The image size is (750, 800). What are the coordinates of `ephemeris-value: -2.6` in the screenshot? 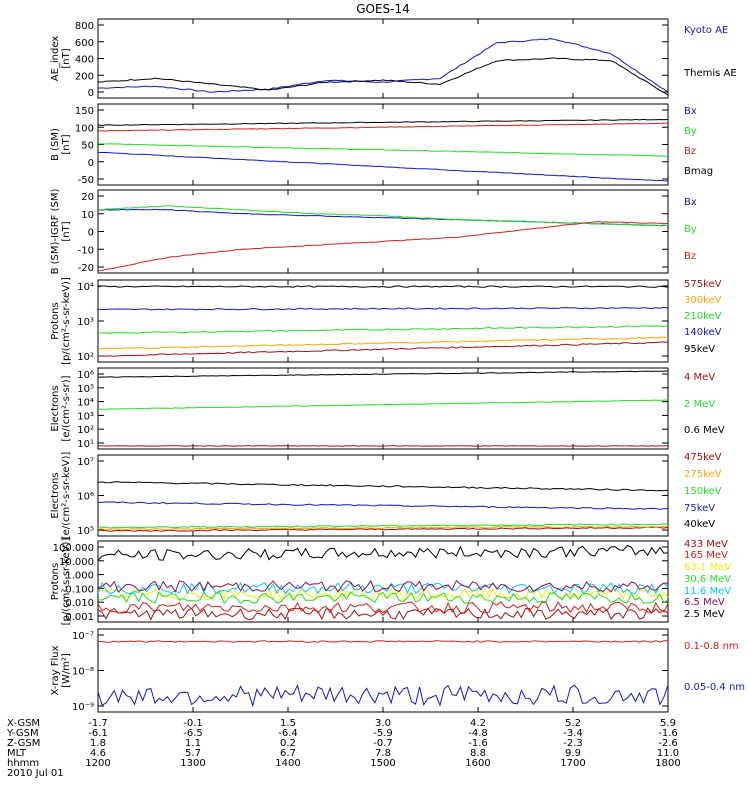 It's located at (668, 743).